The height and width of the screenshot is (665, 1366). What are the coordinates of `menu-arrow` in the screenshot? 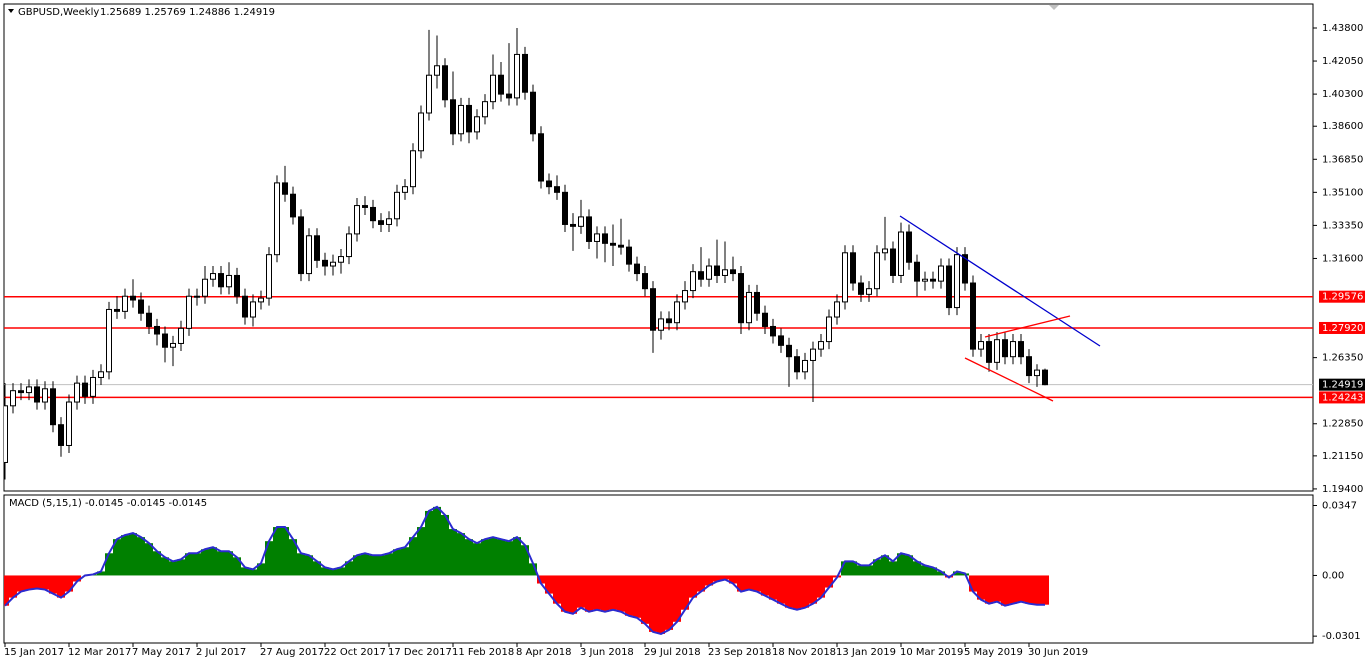 It's located at (11, 11).